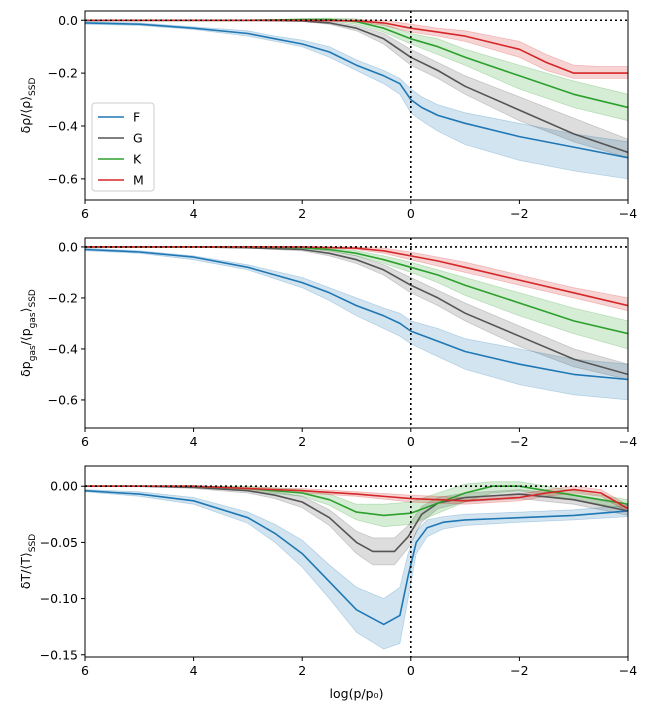  What do you see at coordinates (59, 542) in the screenshot?
I see `y-tick-label: −0.05` at bounding box center [59, 542].